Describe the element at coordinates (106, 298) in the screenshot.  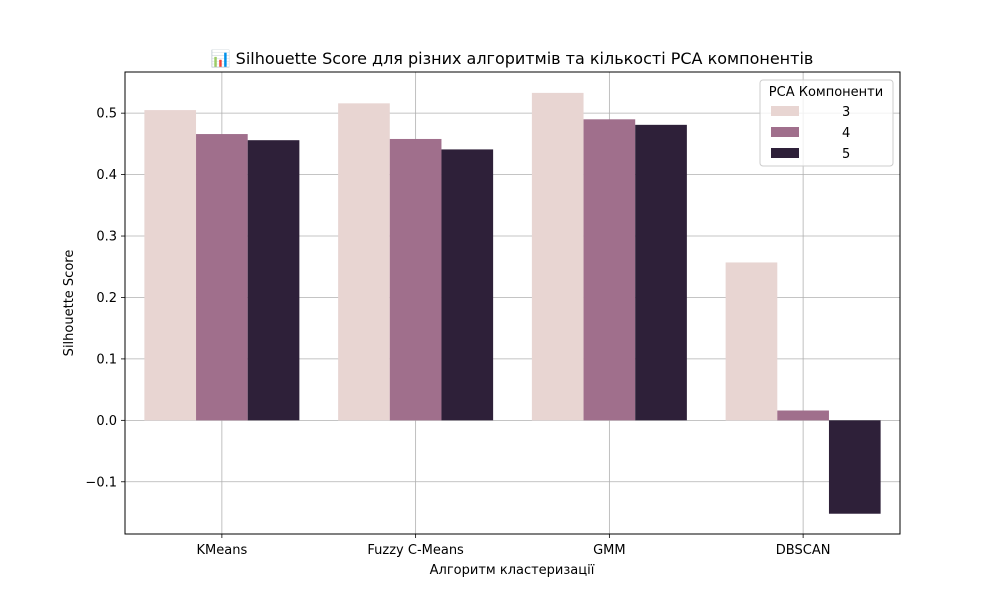
I see `y-tick-label: 0.2` at that location.